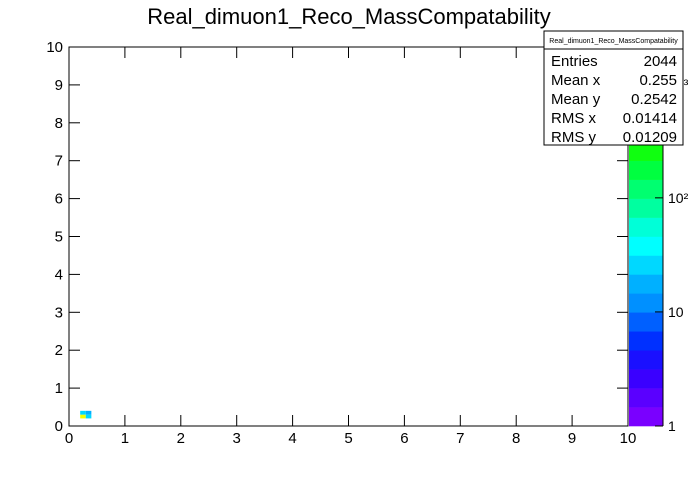 This screenshot has width=698, height=479. Describe the element at coordinates (59, 237) in the screenshot. I see `y-tick-label: 5` at that location.